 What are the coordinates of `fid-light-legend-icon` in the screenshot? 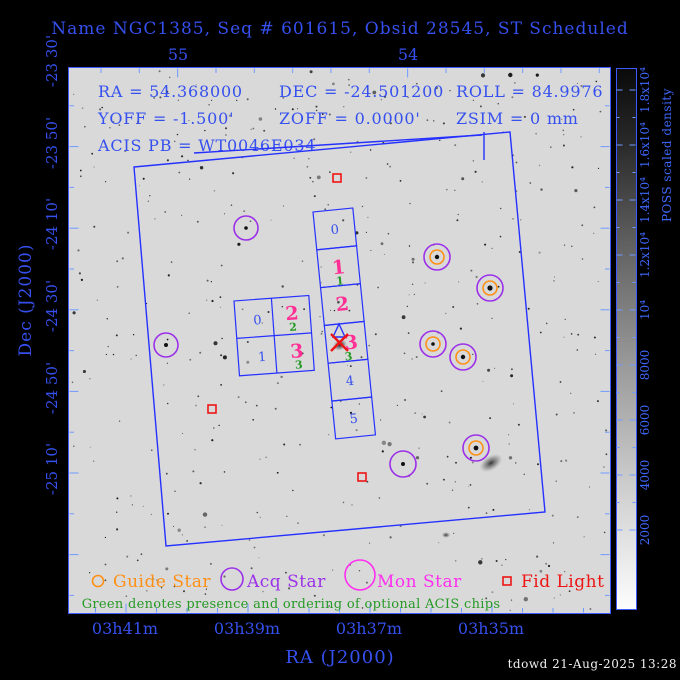 It's located at (507, 581).